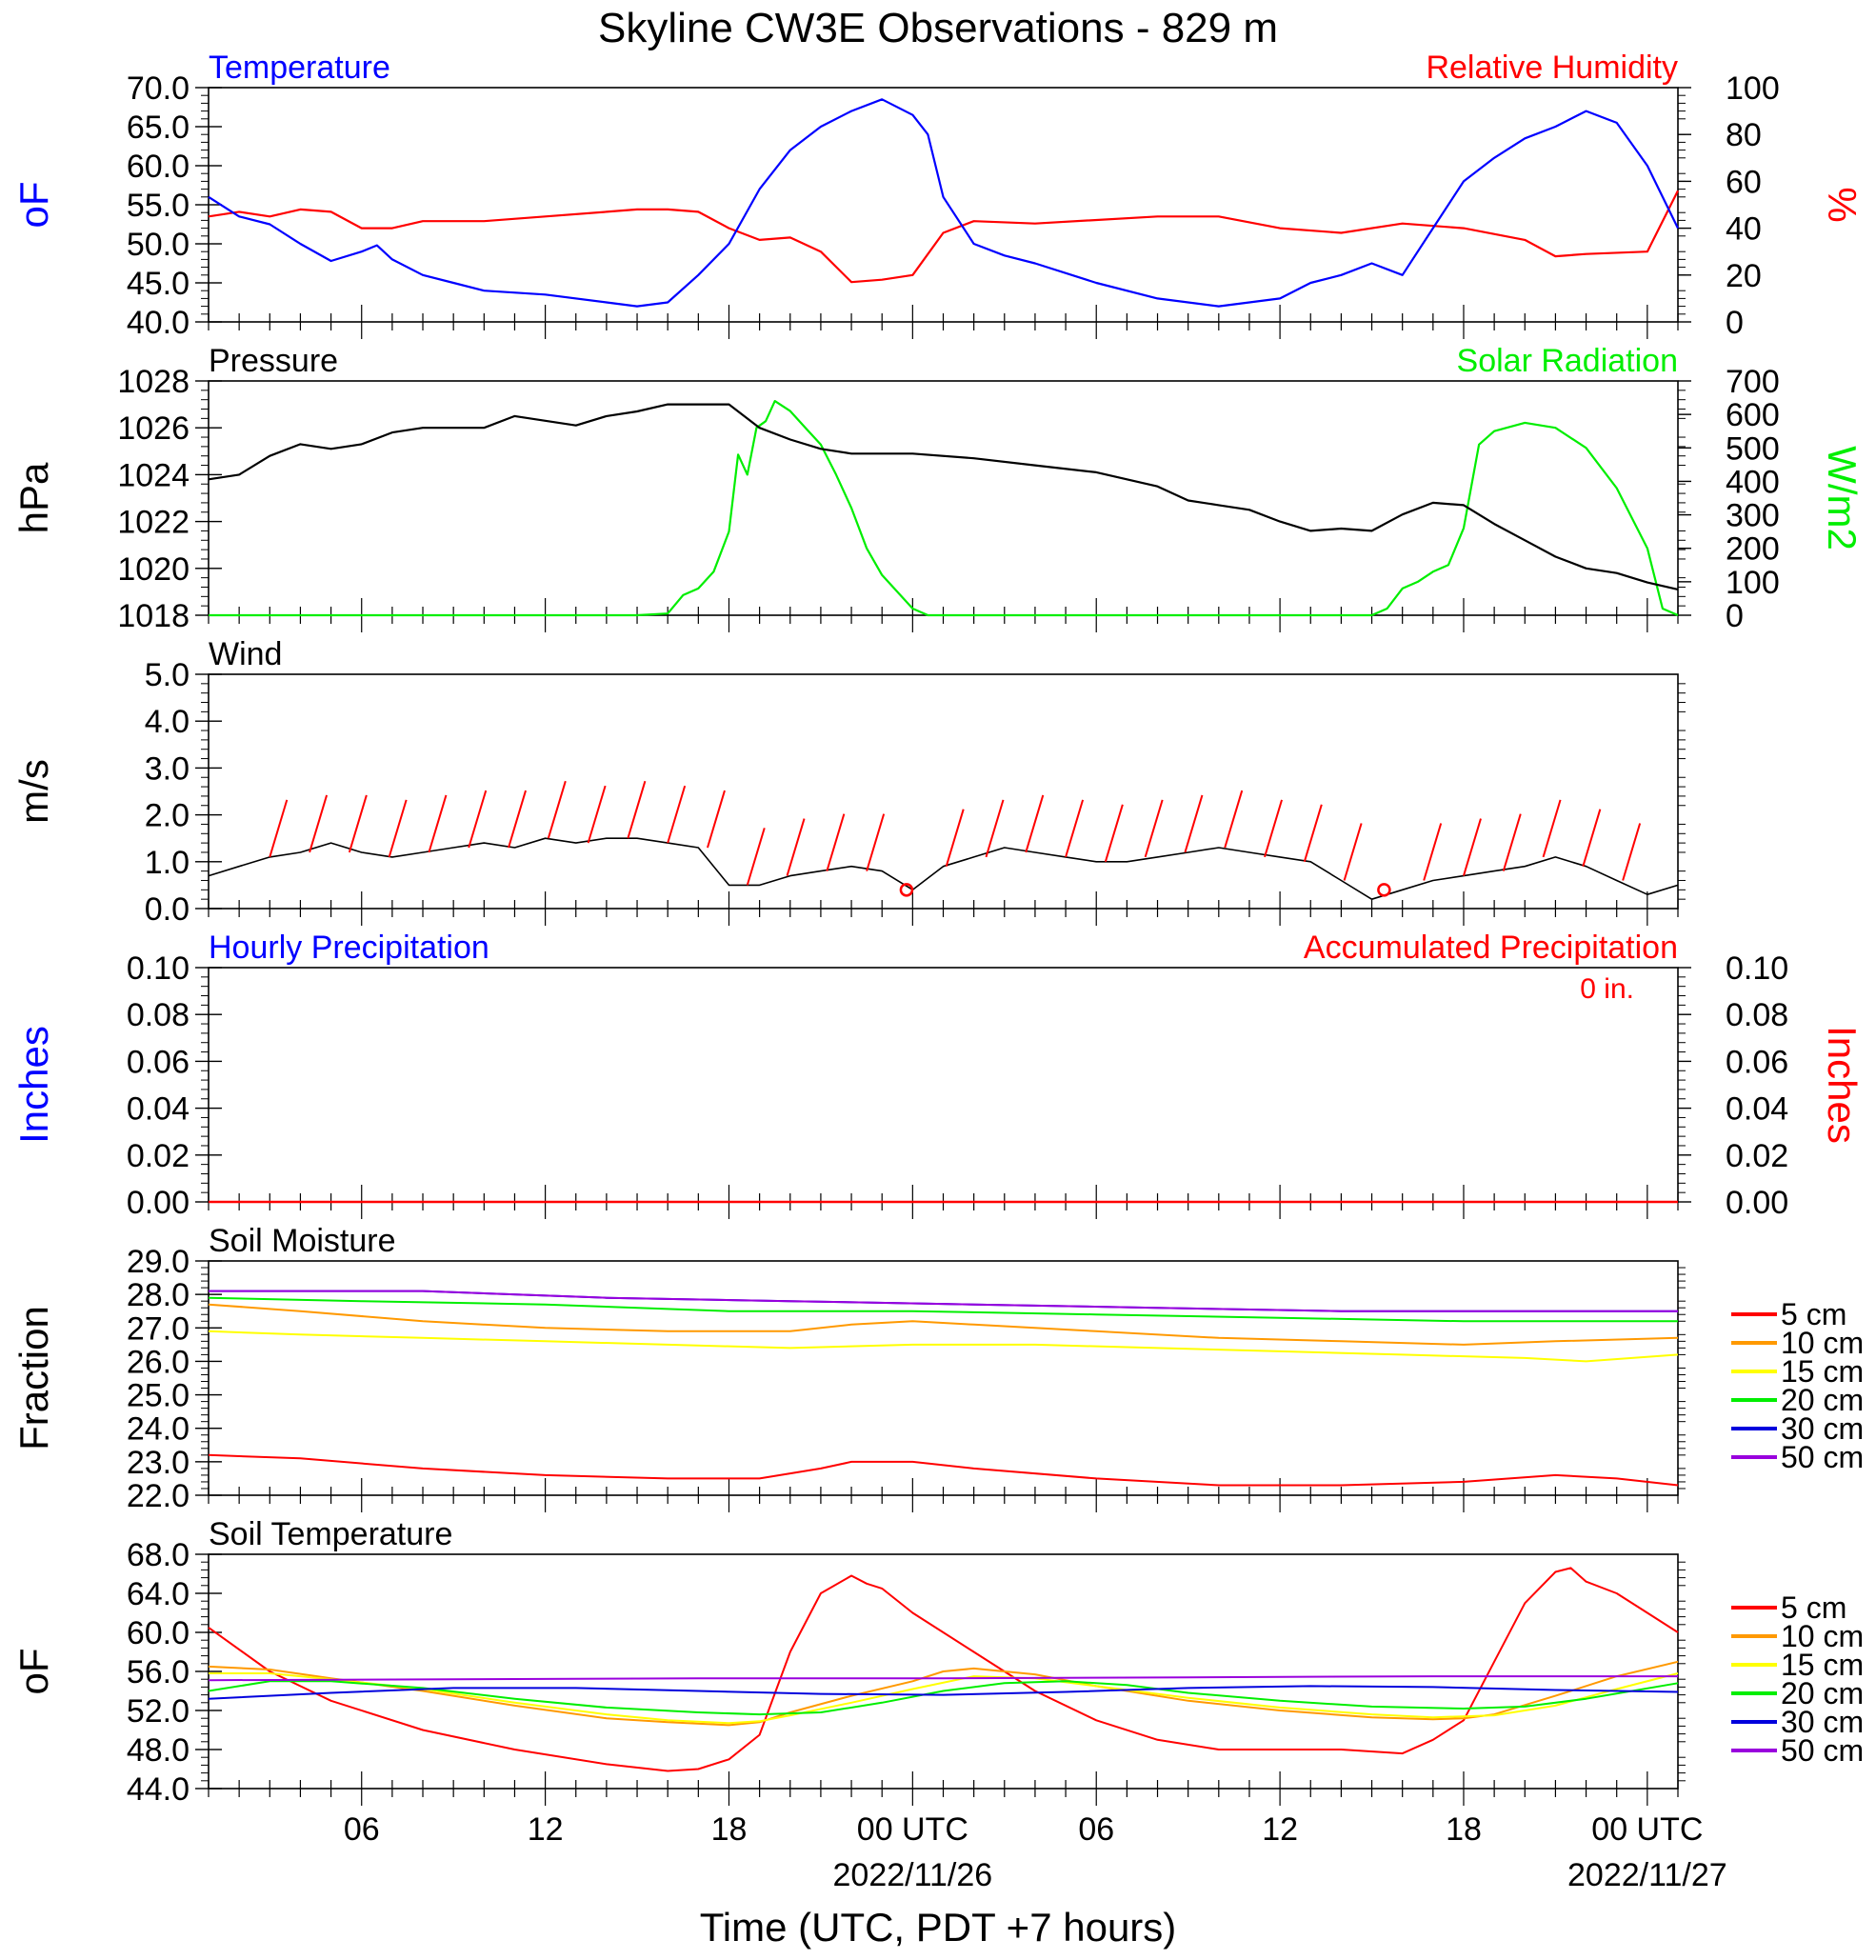  Describe the element at coordinates (943, 237) in the screenshot. I see `rh-line` at that location.